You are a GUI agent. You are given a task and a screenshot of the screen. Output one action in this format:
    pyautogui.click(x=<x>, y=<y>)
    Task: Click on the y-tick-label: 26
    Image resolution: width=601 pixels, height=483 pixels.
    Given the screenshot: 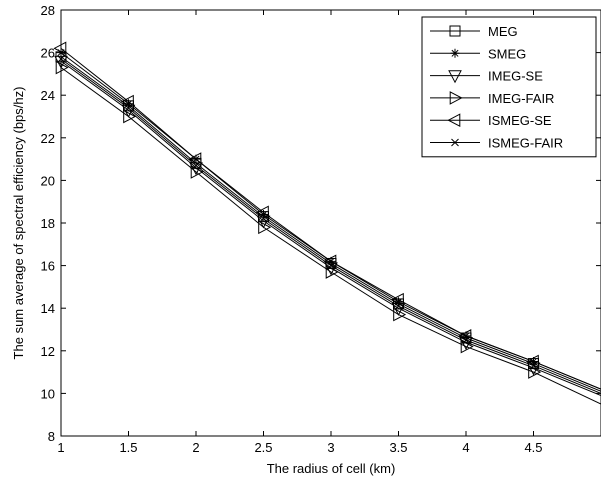 What is the action you would take?
    pyautogui.click(x=48, y=53)
    